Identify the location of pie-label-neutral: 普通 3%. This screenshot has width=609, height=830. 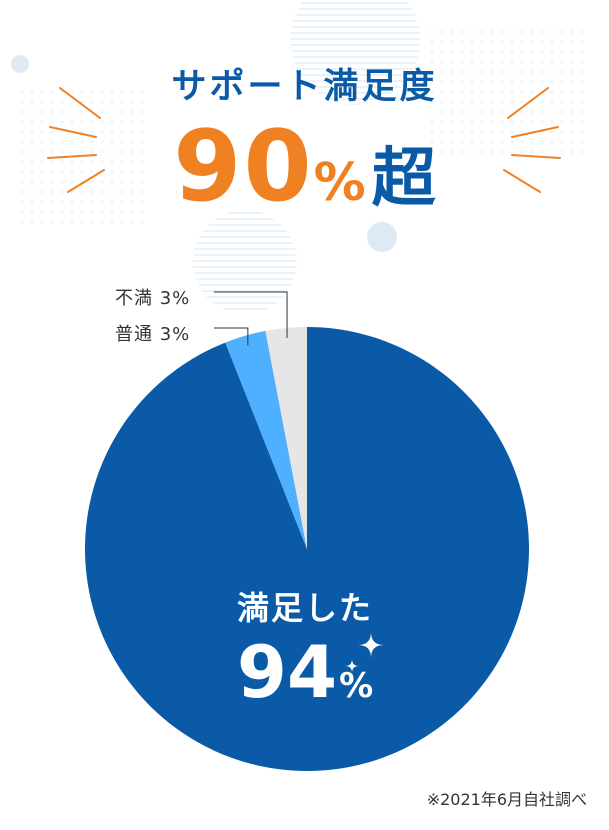
(152, 333).